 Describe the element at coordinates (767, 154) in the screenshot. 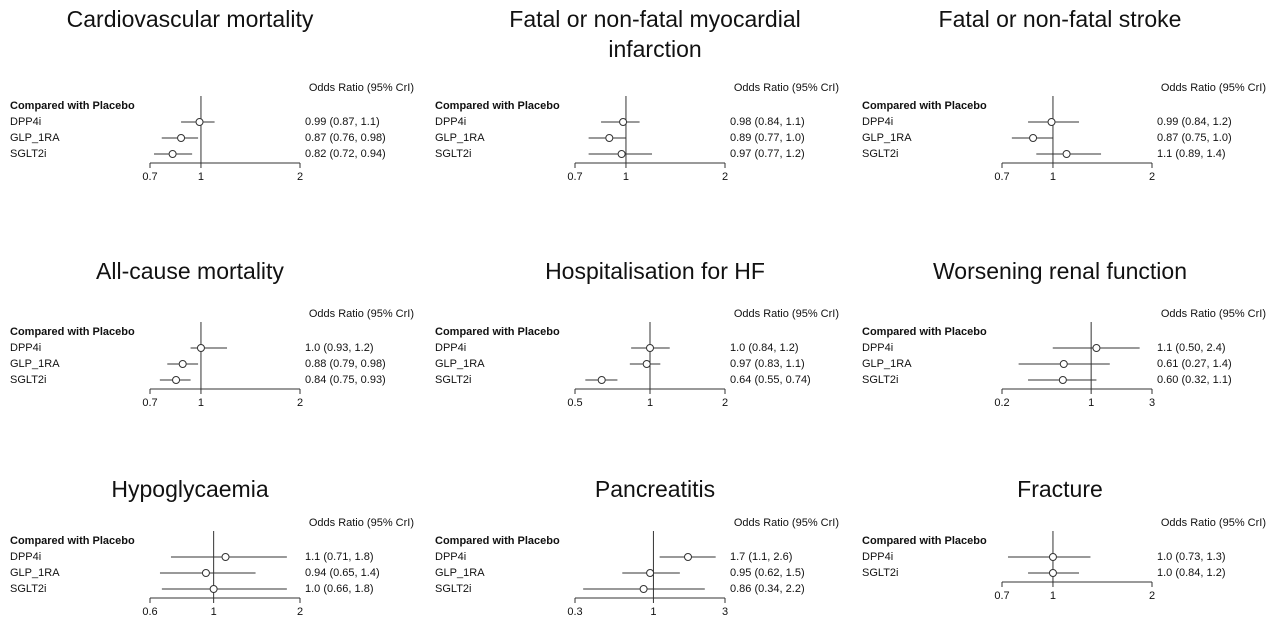

I see `value-label: 0.97 (0.77, 1.2)` at that location.